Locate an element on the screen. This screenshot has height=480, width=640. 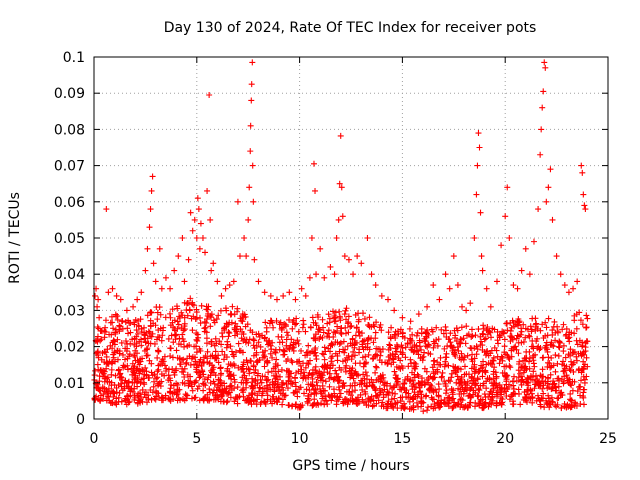
y-tick-label: 0.05 is located at coordinates (69, 239).